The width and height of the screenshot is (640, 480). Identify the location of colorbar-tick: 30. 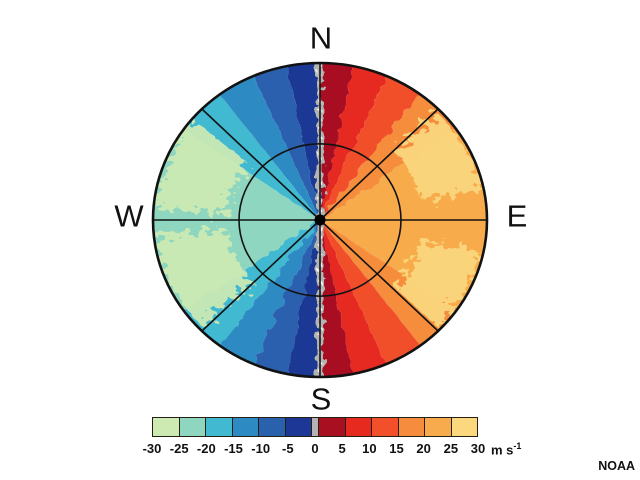
(478, 448).